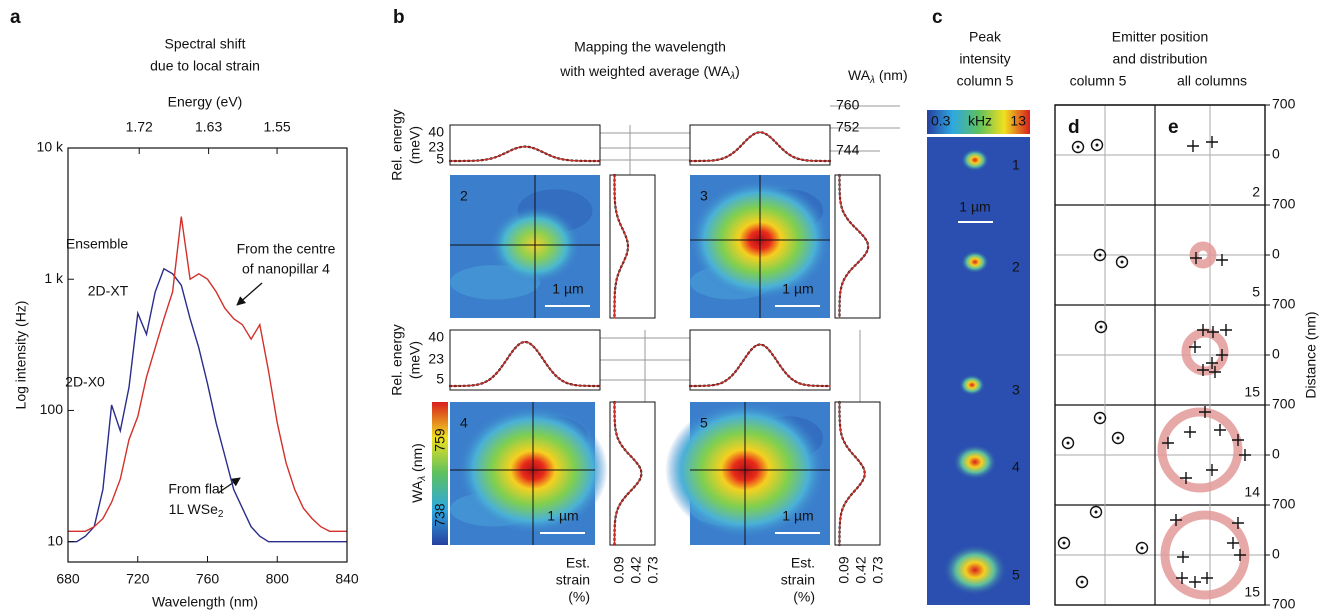 This screenshot has height=616, width=1325. I want to click on panel-title: and distribution, so click(1160, 59).